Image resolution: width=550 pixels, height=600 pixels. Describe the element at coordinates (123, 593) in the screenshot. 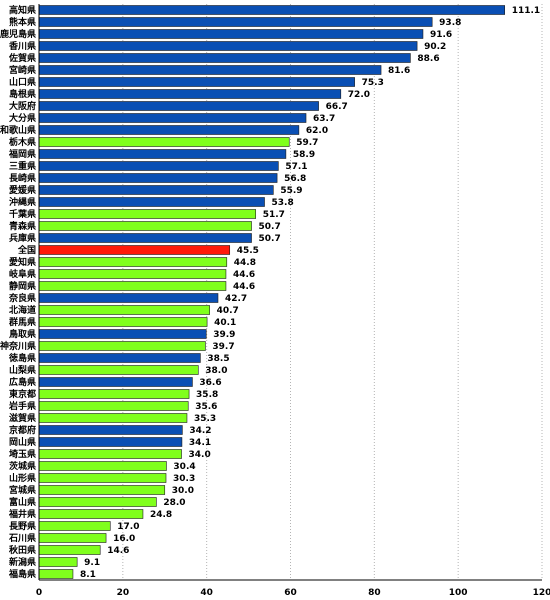

I see `x-tick-label: 20` at that location.